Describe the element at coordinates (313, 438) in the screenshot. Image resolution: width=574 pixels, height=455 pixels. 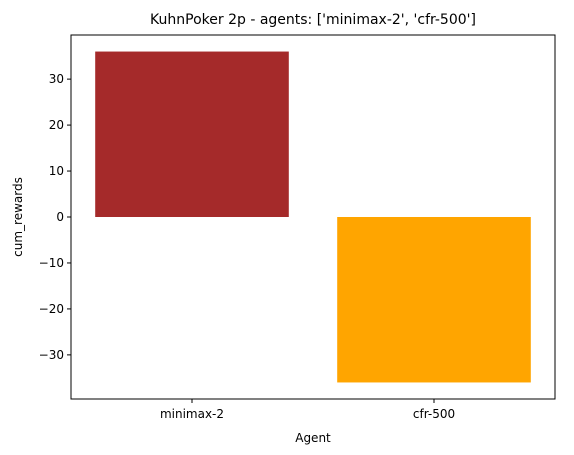
I see `x-axis-label: Agent` at that location.